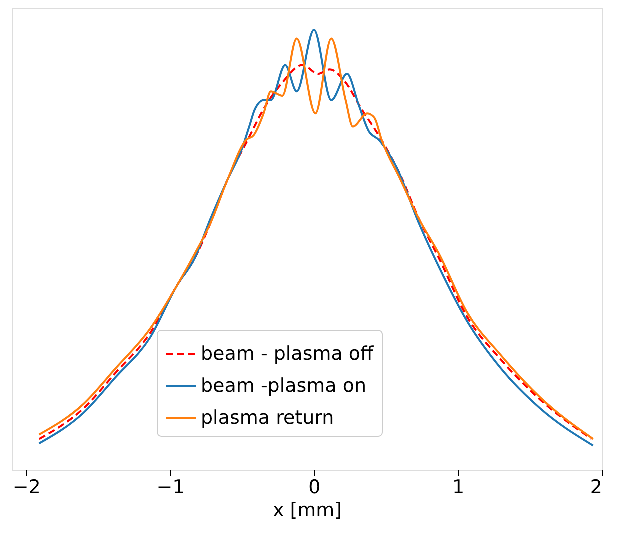 The height and width of the screenshot is (540, 620). Describe the element at coordinates (288, 354) in the screenshot. I see `legend-label: beam - plasma off` at that location.